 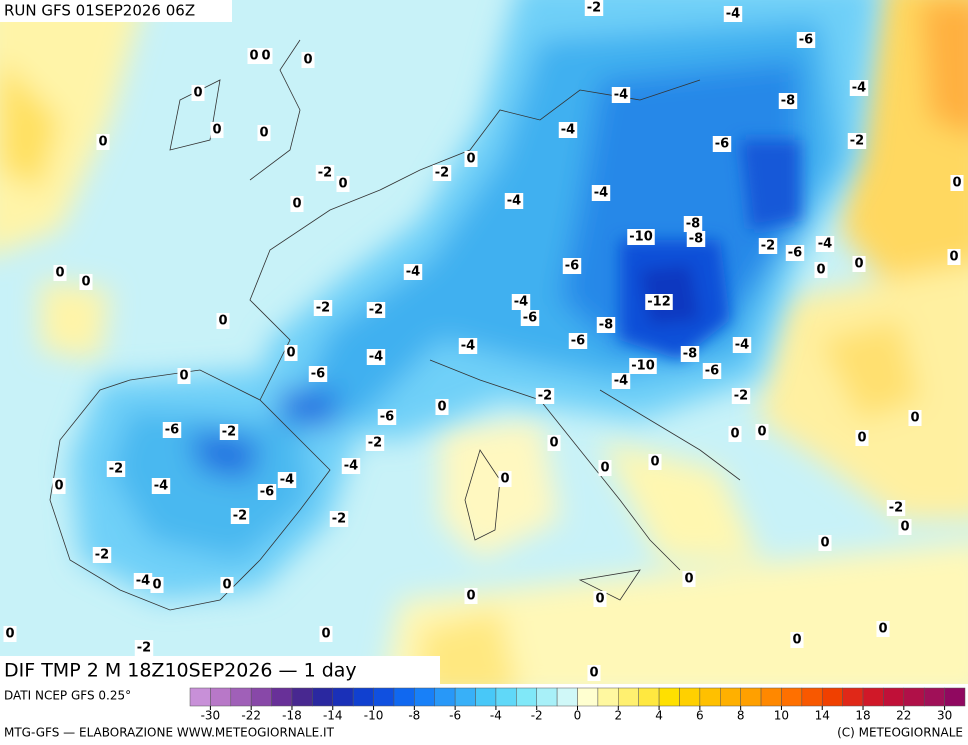 I want to click on colorbar-label: 2, so click(x=618, y=716).